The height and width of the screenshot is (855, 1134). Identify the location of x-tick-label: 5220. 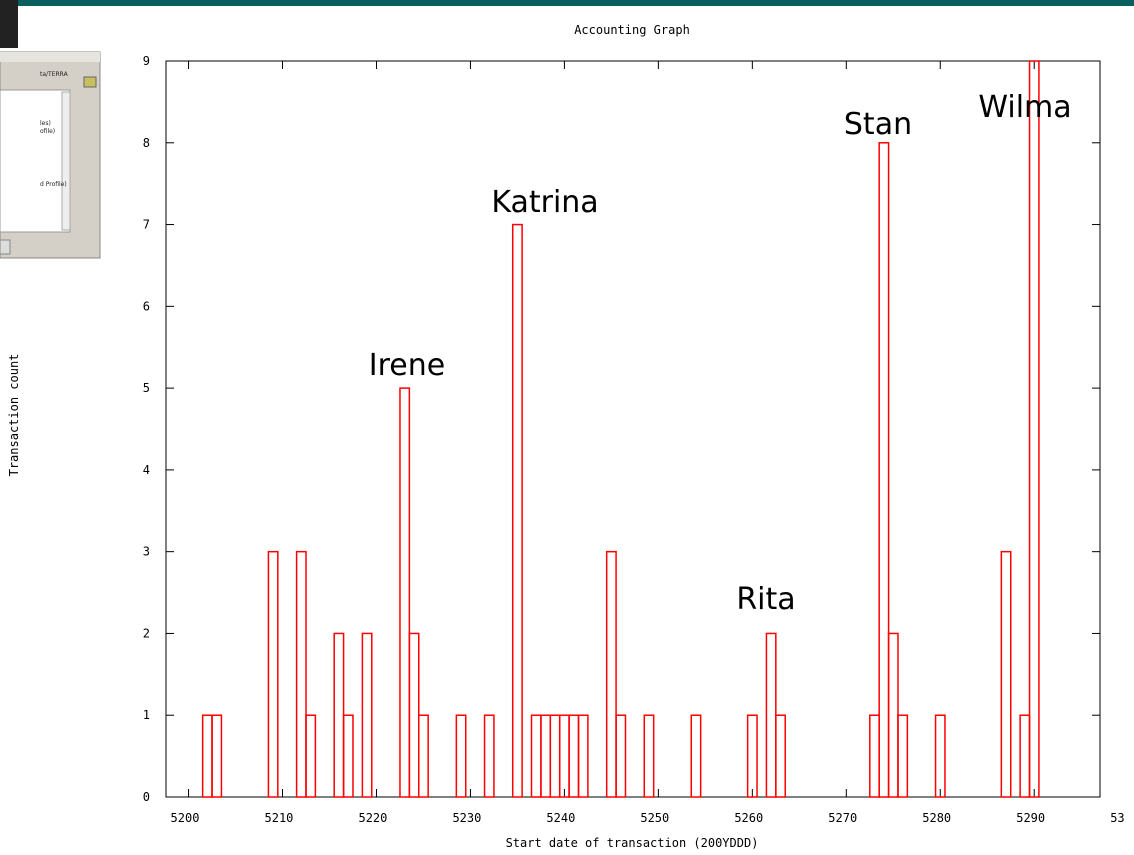
(372, 818).